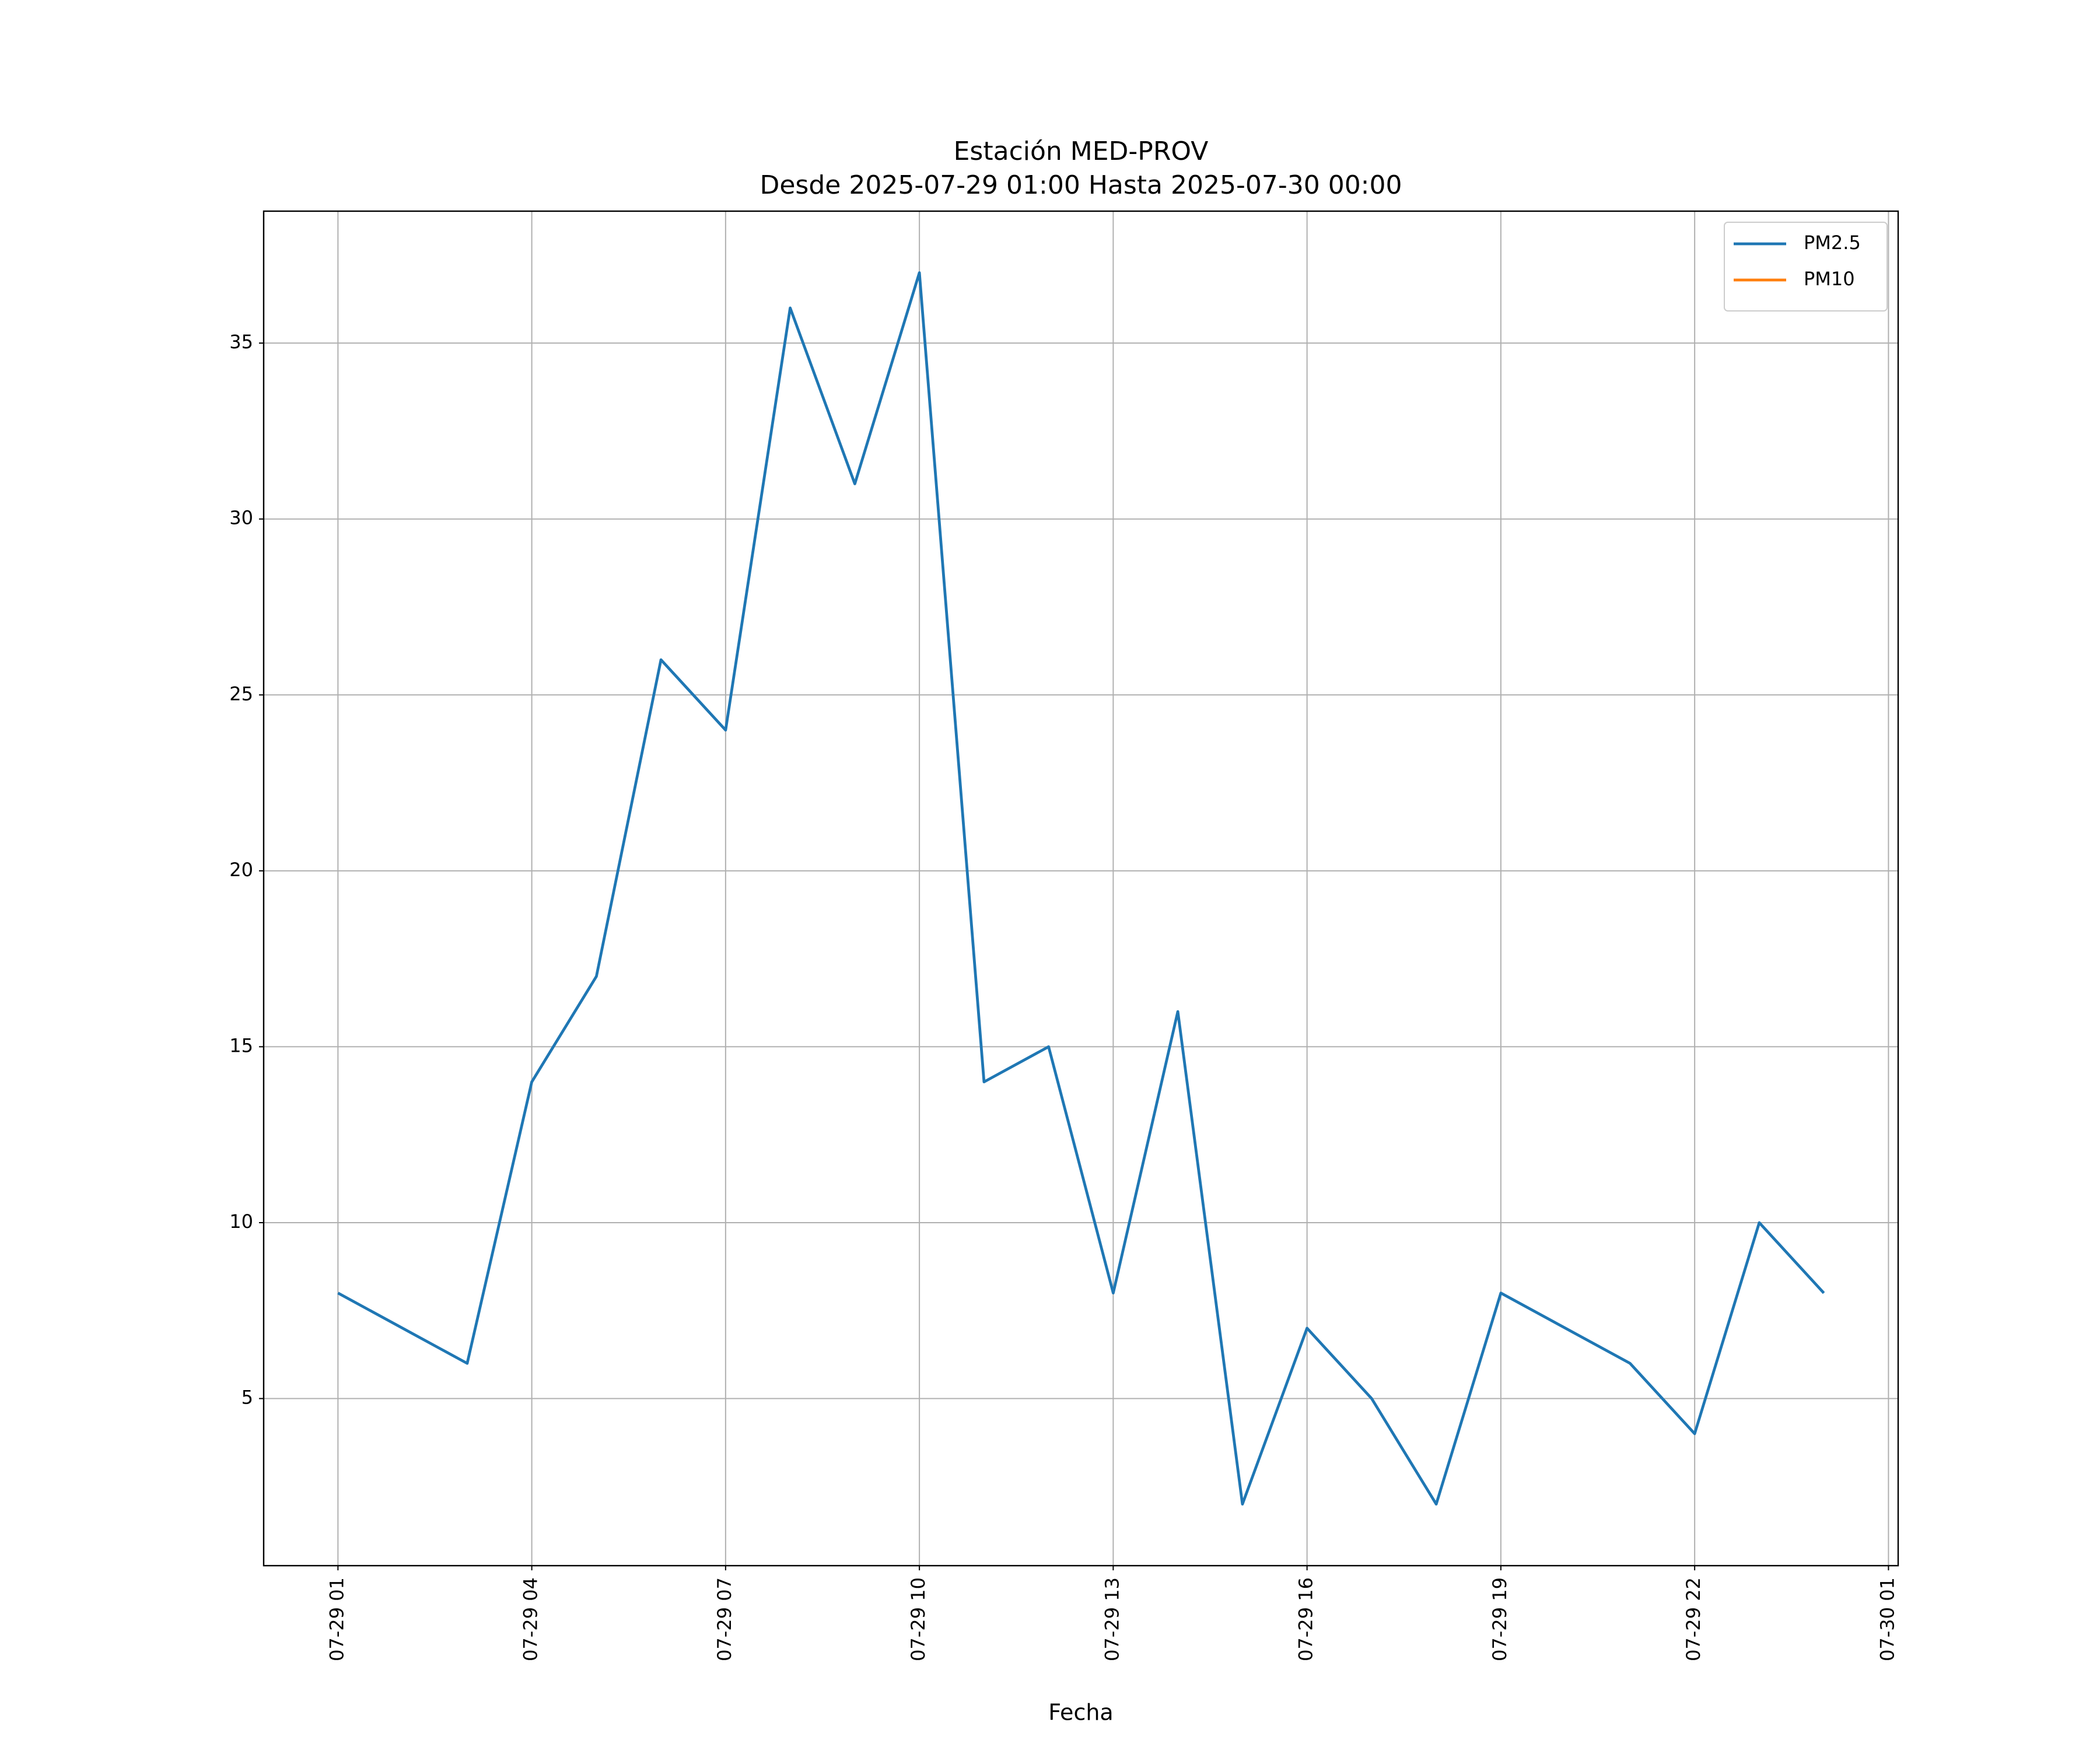 This screenshot has height=1750, width=2100. What do you see at coordinates (1080, 1713) in the screenshot?
I see `x-axis-label: Fecha` at bounding box center [1080, 1713].